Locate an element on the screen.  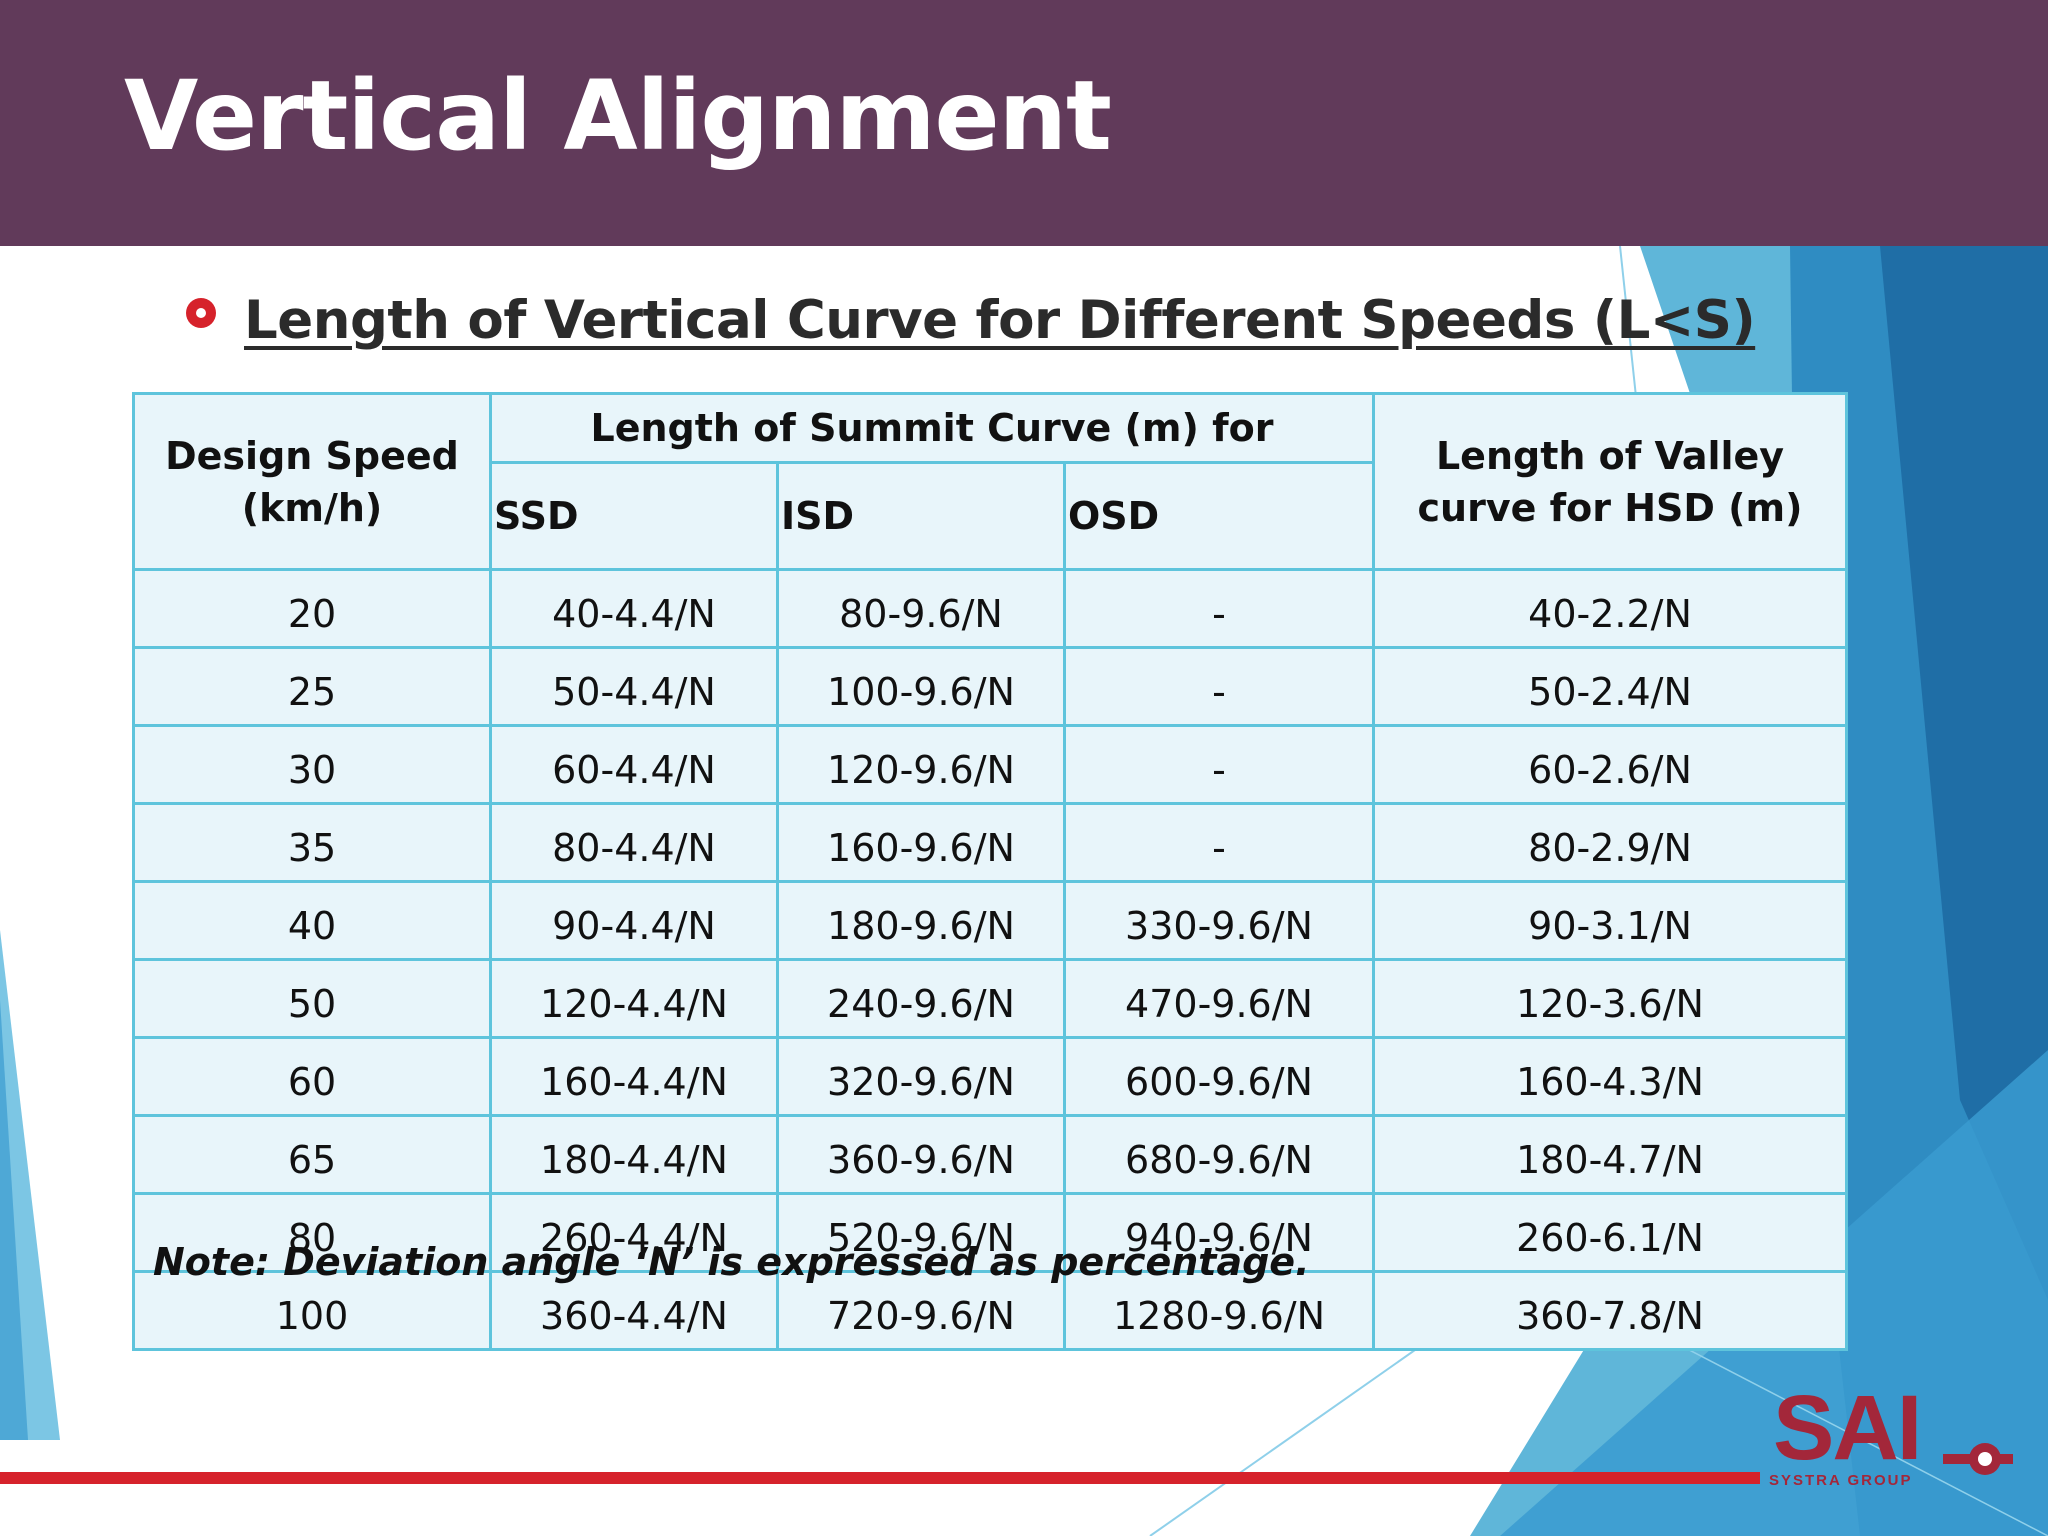
table-row: 100 360-4.4/N 720-9.6/N 1280-9.6/N 360-7.8/N is located at coordinates (990, 1310).